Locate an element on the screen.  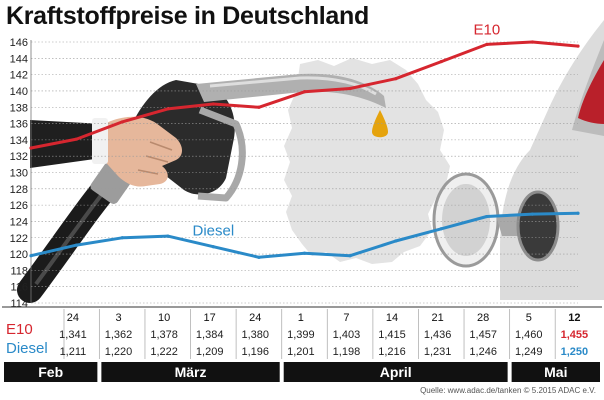
table-e10-value: 1,415 is located at coordinates (392, 335).